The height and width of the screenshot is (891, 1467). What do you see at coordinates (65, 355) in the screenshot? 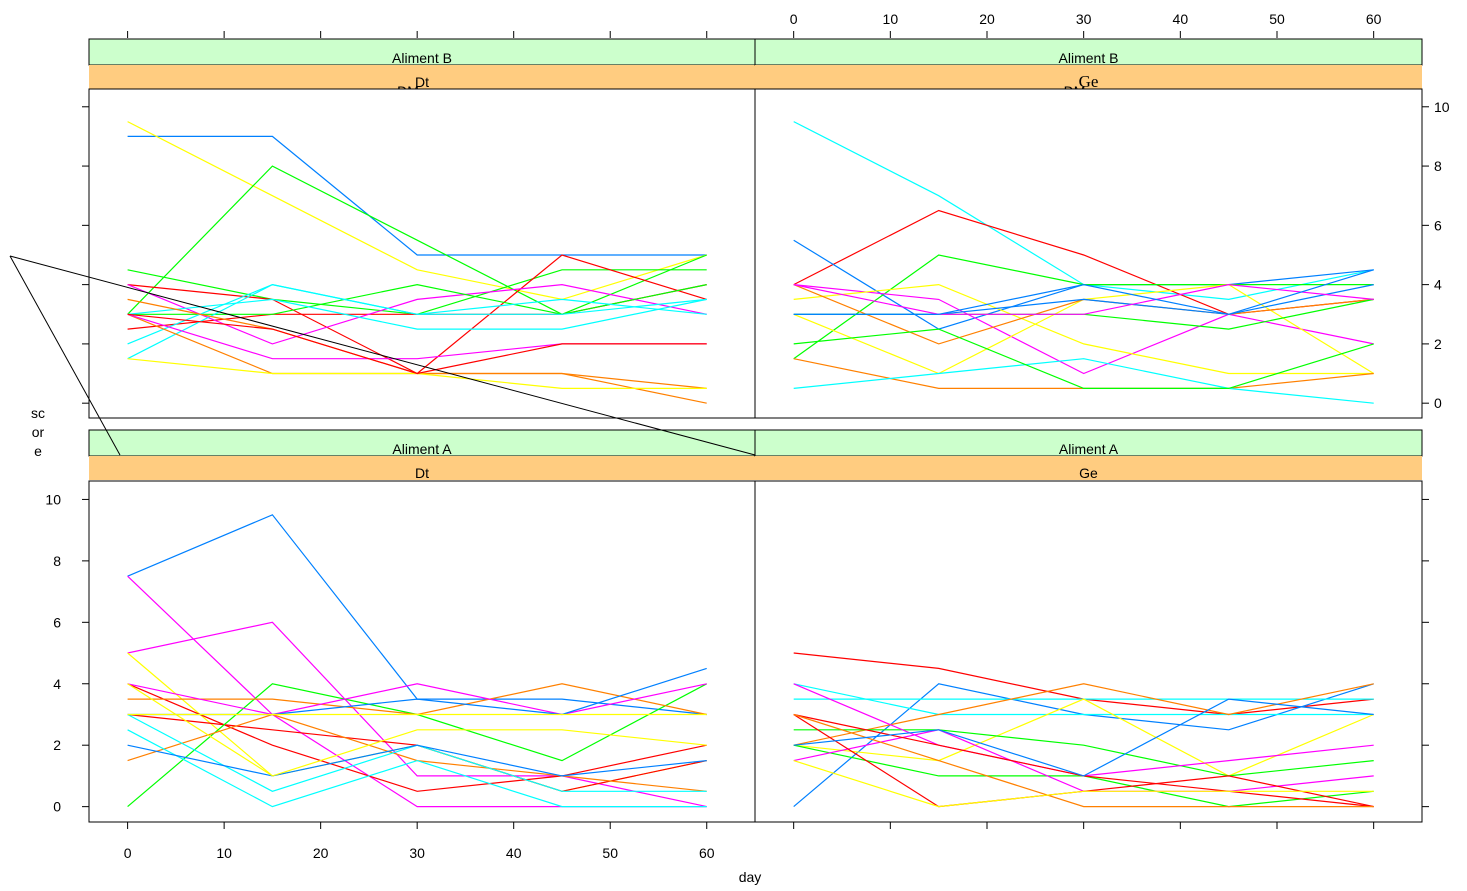
I see `annotation-stray-line` at bounding box center [65, 355].